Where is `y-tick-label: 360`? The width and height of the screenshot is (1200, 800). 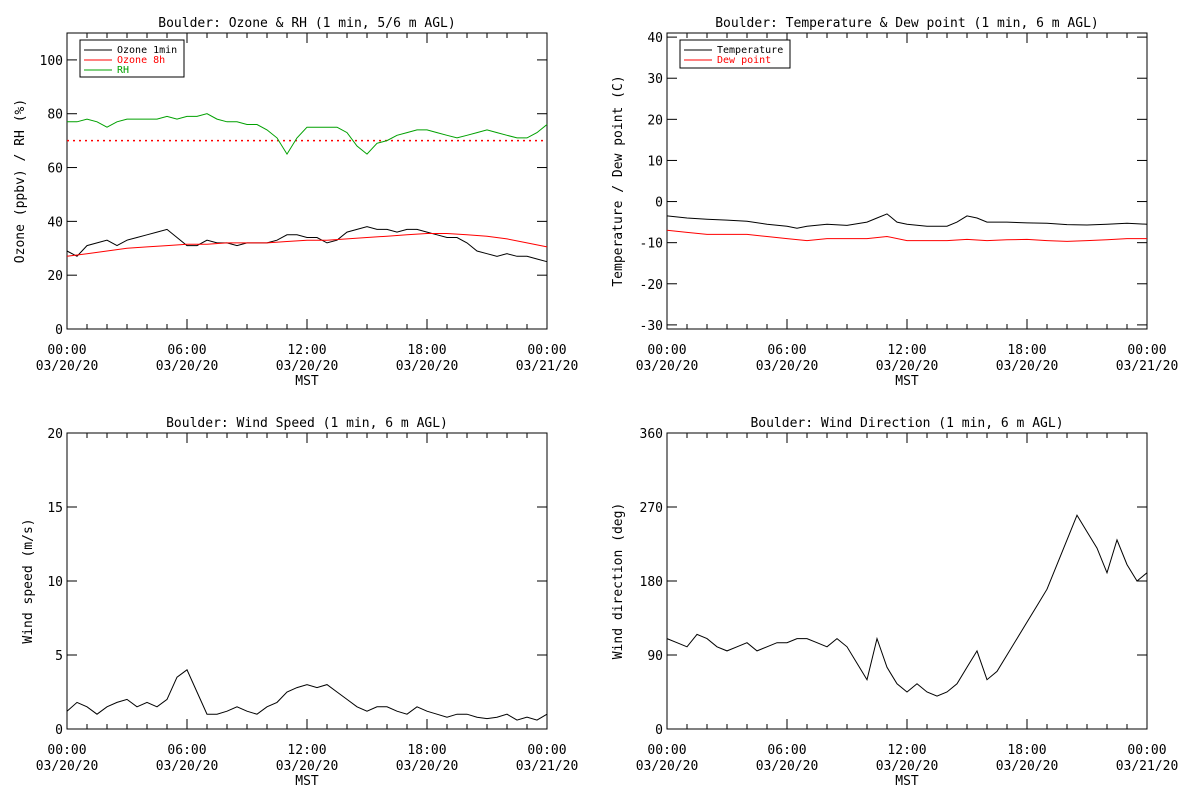
y-tick-label: 360 is located at coordinates (651, 434).